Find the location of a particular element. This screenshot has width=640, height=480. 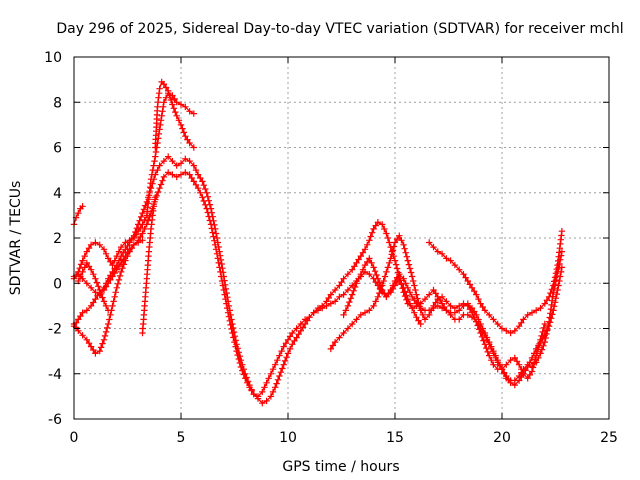

x-tick-label: 25 is located at coordinates (609, 438).